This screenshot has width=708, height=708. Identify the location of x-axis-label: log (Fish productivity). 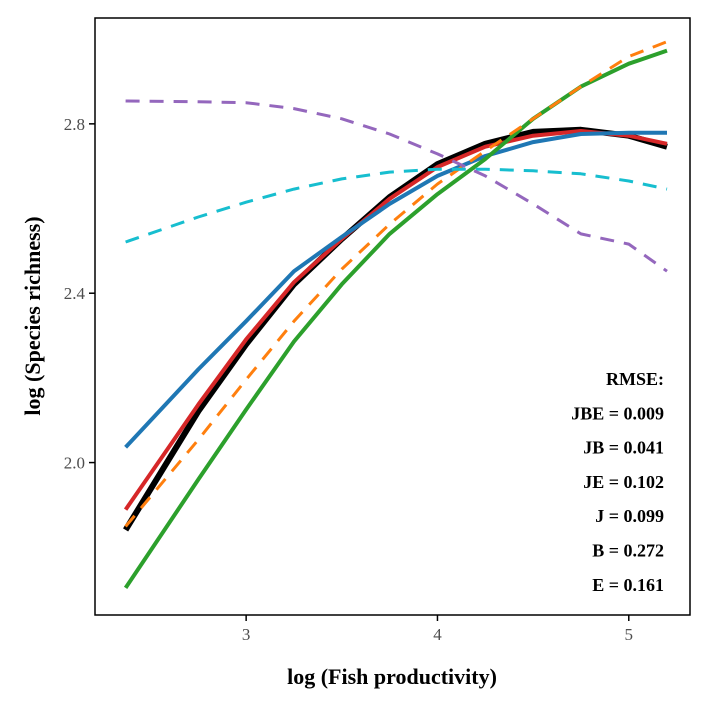
(392, 676).